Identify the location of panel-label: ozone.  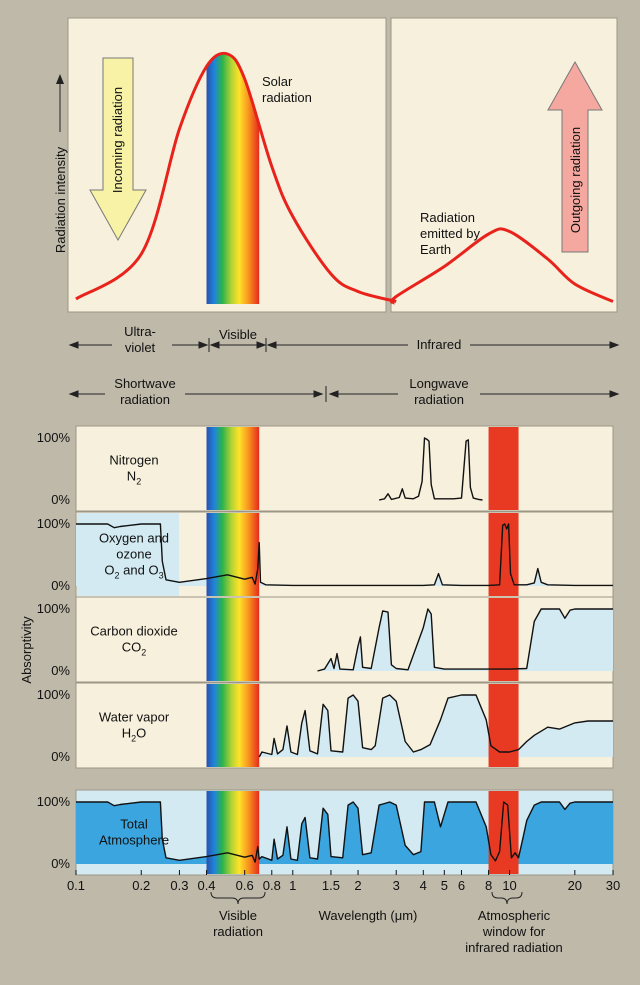
(133, 554).